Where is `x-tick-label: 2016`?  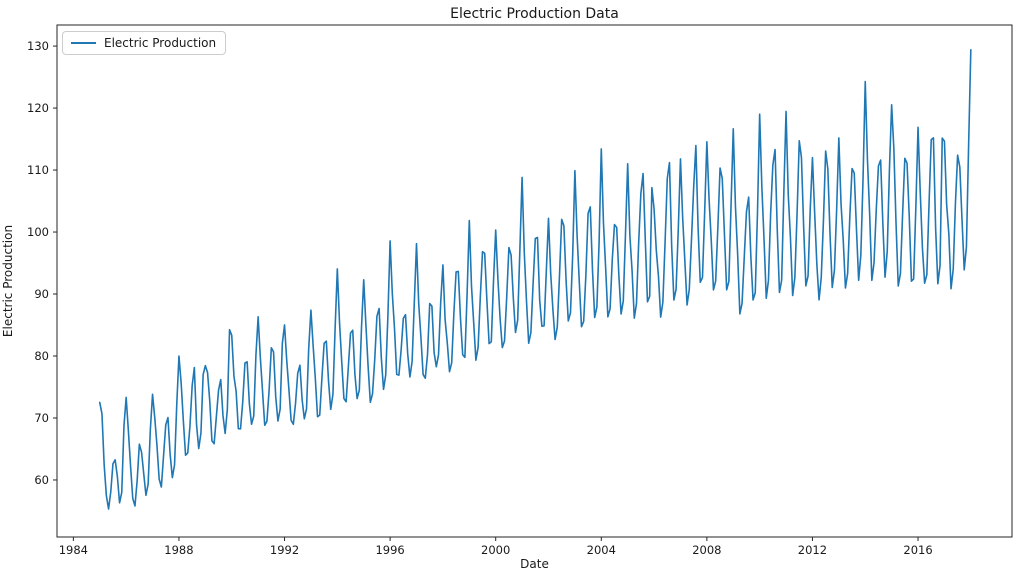
x-tick-label: 2016 is located at coordinates (918, 550).